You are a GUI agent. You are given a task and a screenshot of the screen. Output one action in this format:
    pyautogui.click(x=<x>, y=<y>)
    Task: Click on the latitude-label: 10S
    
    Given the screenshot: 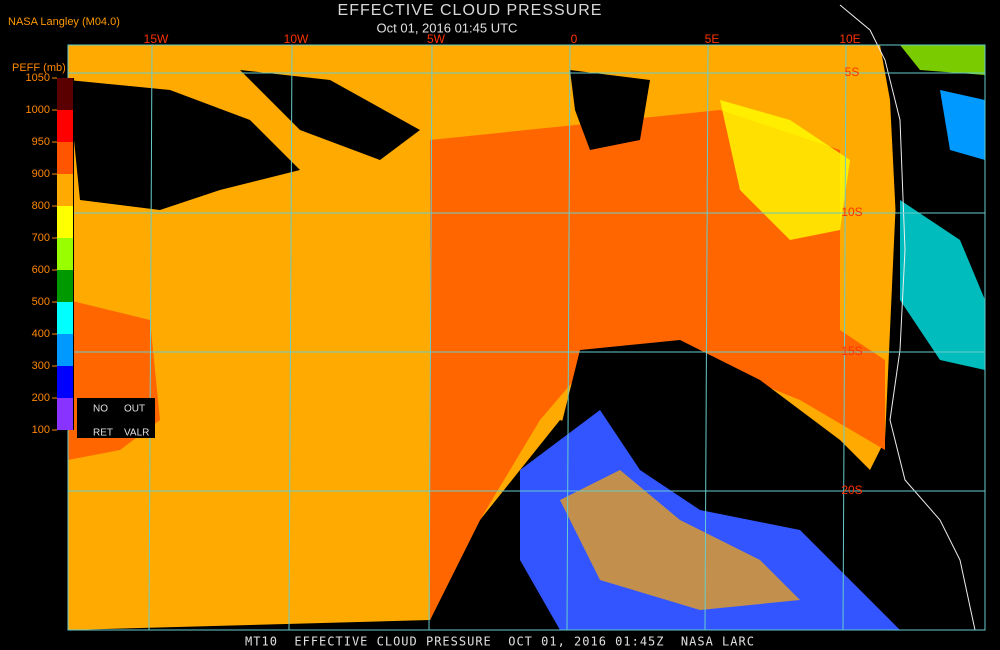 What is the action you would take?
    pyautogui.click(x=851, y=212)
    